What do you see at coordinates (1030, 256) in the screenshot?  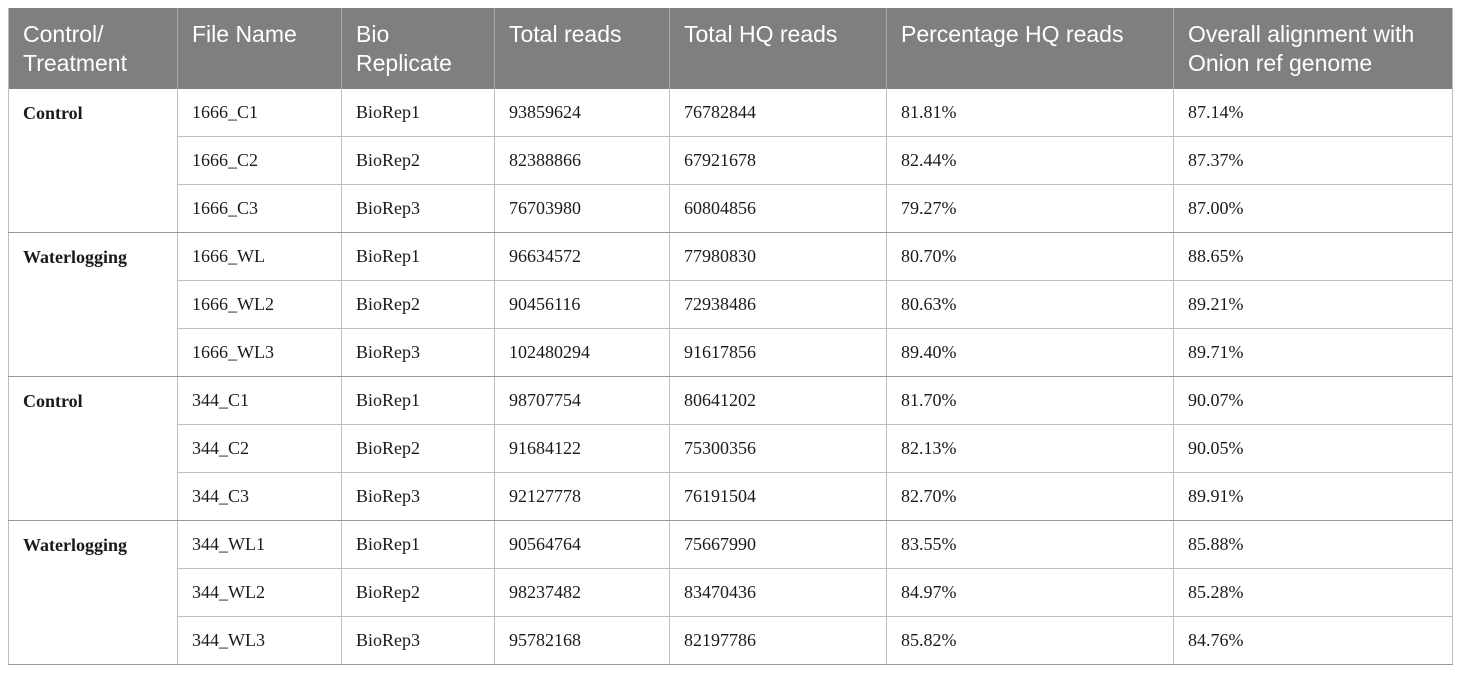 I see `percentage-hq-reads-cell: 80.70%` at bounding box center [1030, 256].